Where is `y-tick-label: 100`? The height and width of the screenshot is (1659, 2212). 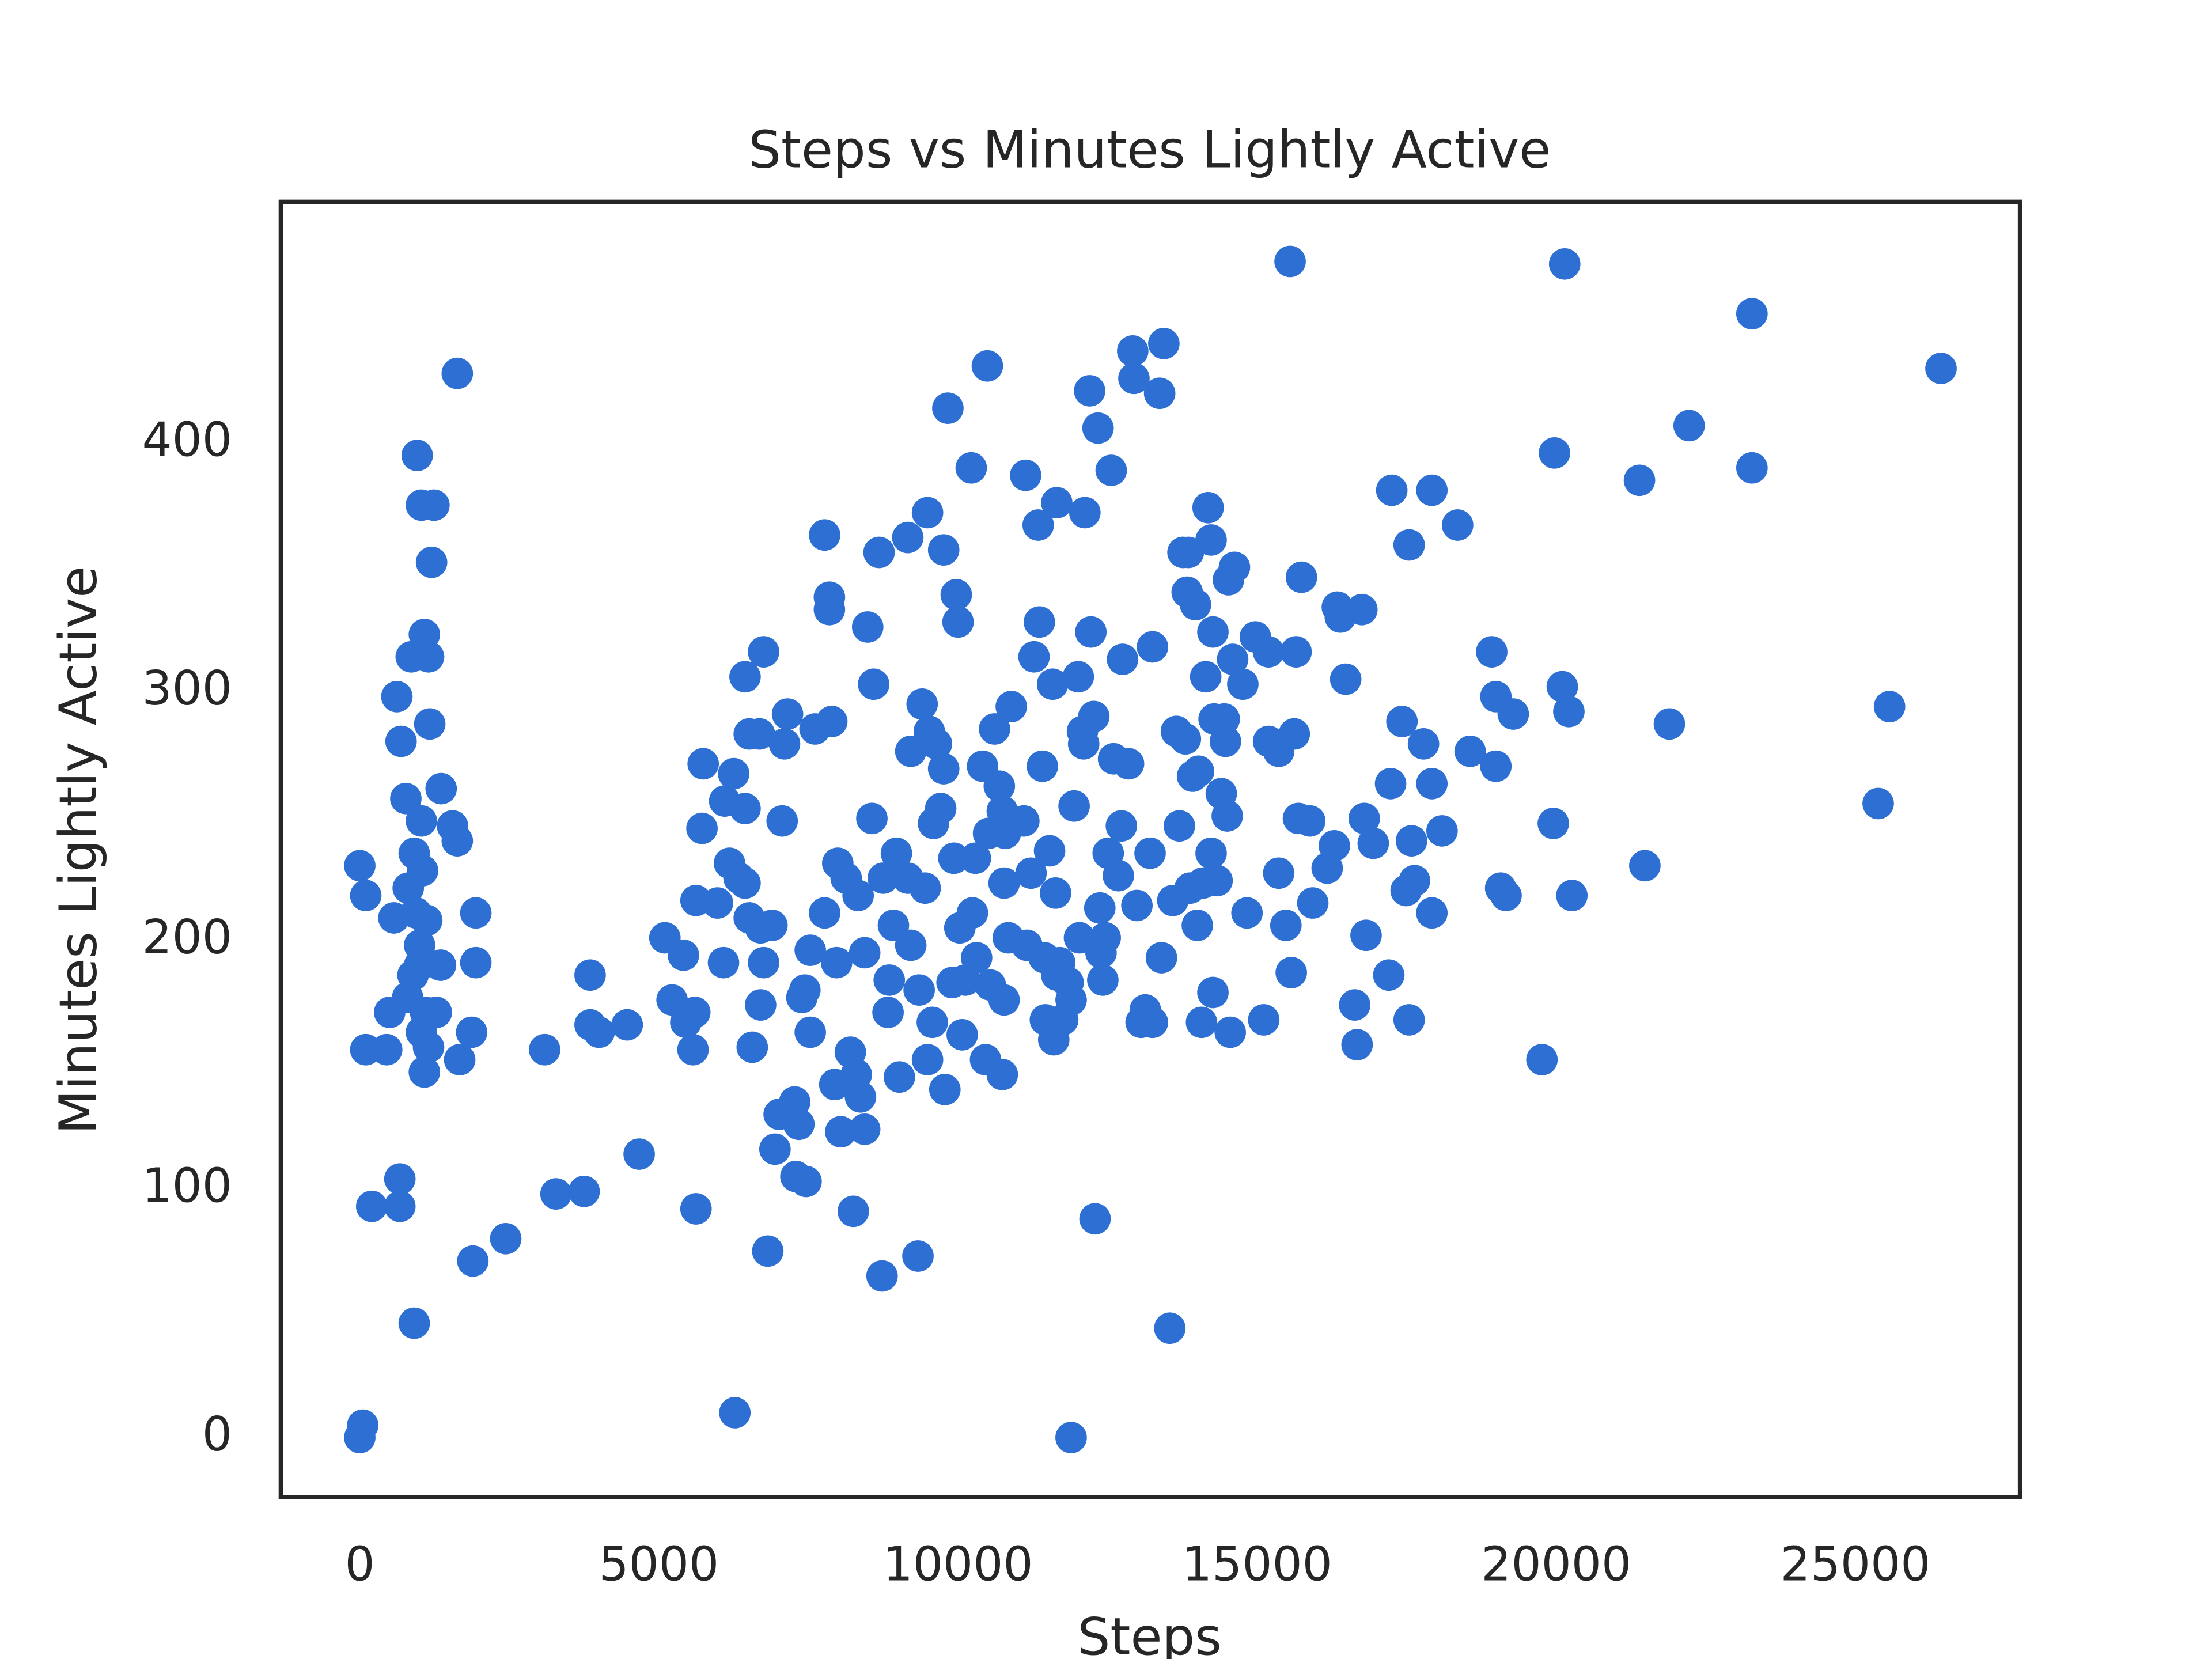 y-tick-label: 100 is located at coordinates (187, 1185).